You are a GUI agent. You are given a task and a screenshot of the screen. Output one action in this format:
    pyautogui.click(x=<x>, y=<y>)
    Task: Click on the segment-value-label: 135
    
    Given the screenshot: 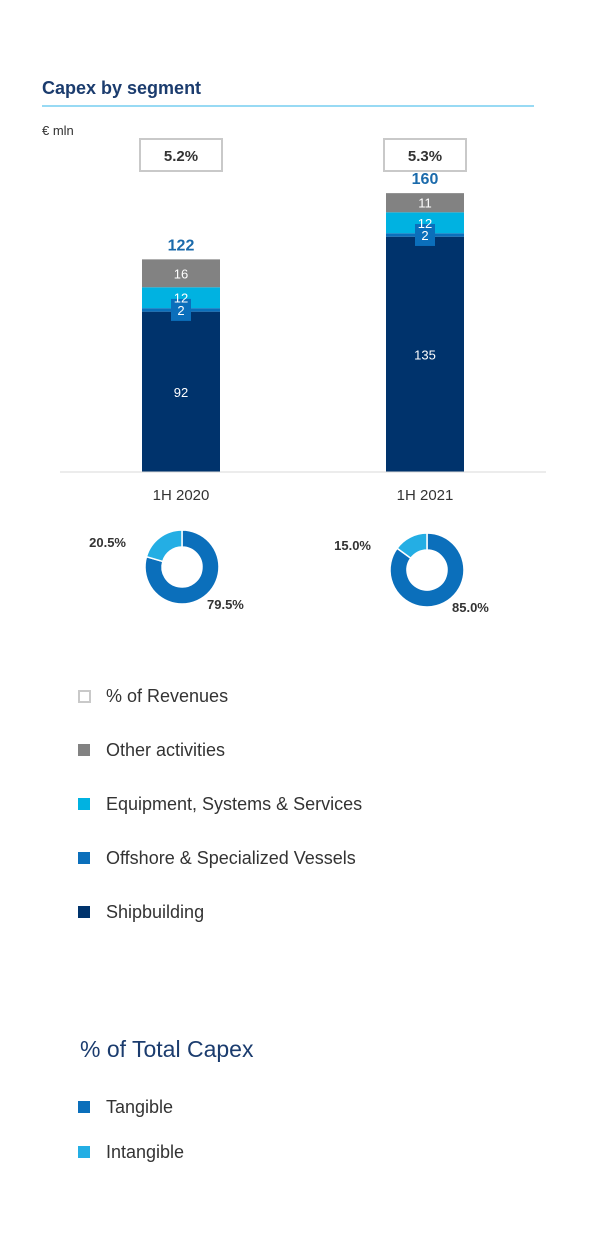 What is the action you would take?
    pyautogui.click(x=425, y=354)
    